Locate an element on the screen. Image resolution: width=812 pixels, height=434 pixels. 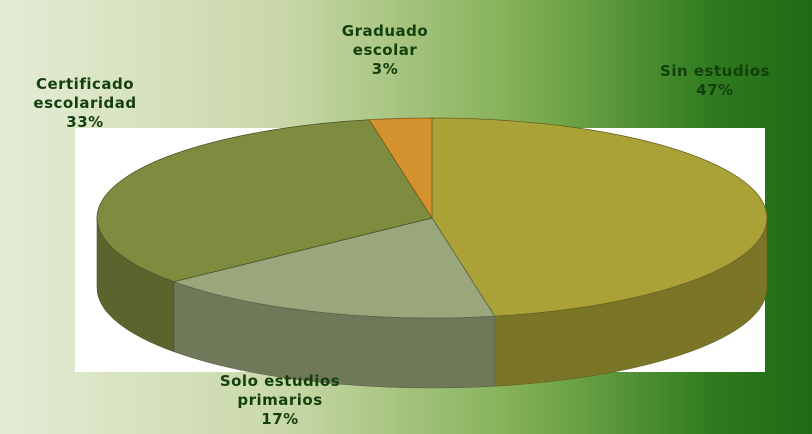
value-label: 17% is located at coordinates (280, 419).